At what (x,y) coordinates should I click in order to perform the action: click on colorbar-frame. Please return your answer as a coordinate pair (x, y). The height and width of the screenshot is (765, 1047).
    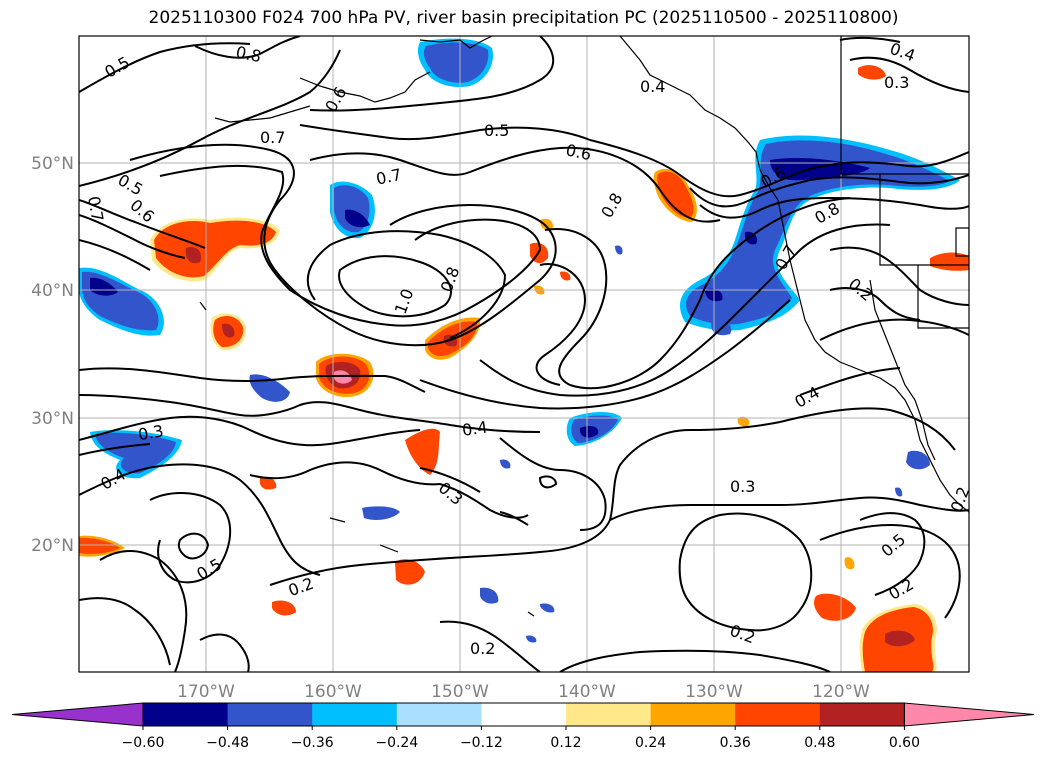
    Looking at the image, I should click on (523, 714).